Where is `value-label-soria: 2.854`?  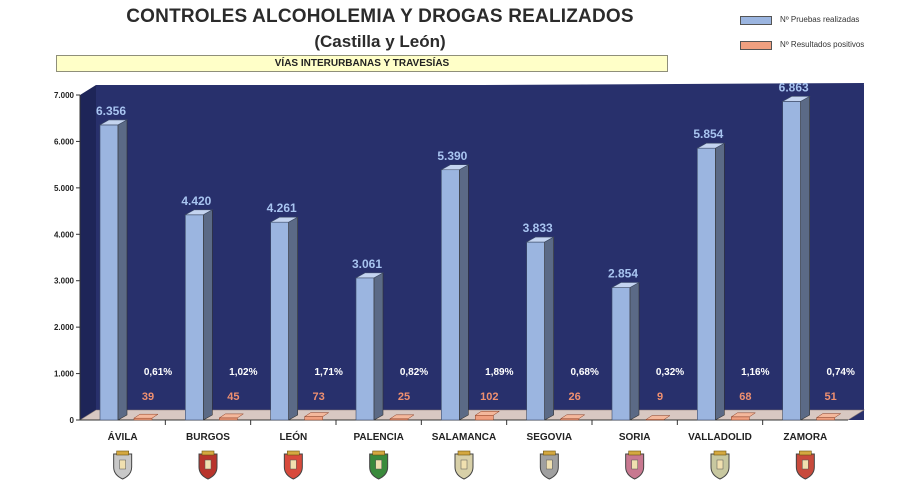
value-label-soria: 2.854 is located at coordinates (623, 273).